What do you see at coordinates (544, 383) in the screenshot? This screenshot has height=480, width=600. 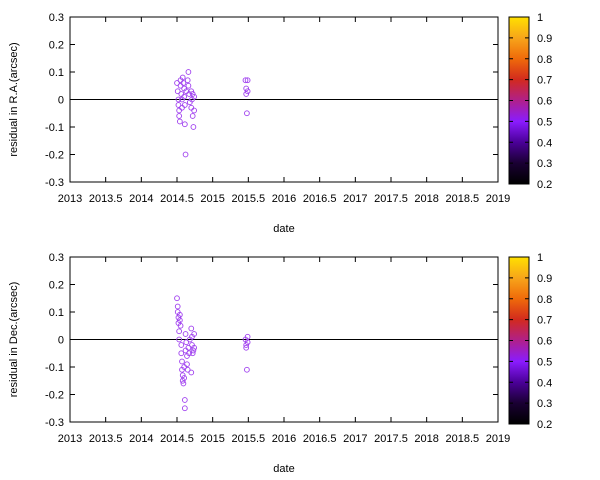 I see `colorbar-tick-label: 0.4` at bounding box center [544, 383].